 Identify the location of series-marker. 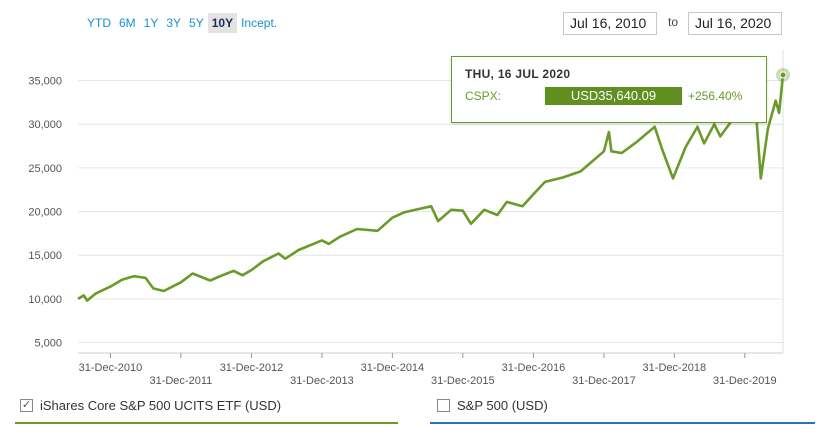
(783, 75).